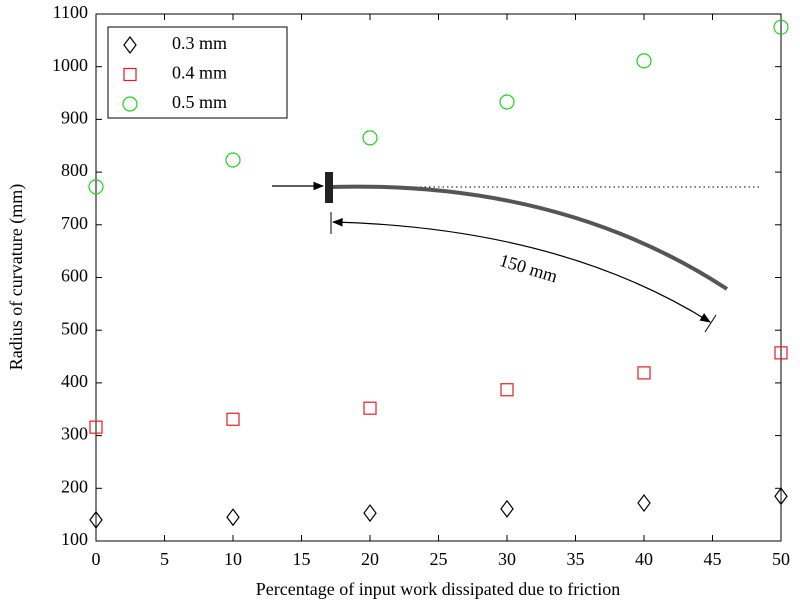  What do you see at coordinates (302, 559) in the screenshot?
I see `x-tick-label: 15` at bounding box center [302, 559].